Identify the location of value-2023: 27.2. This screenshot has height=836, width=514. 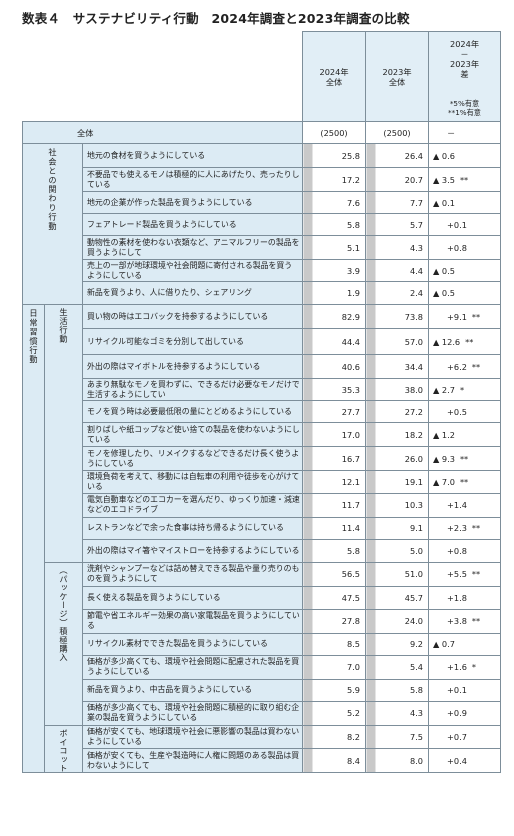
(397, 412).